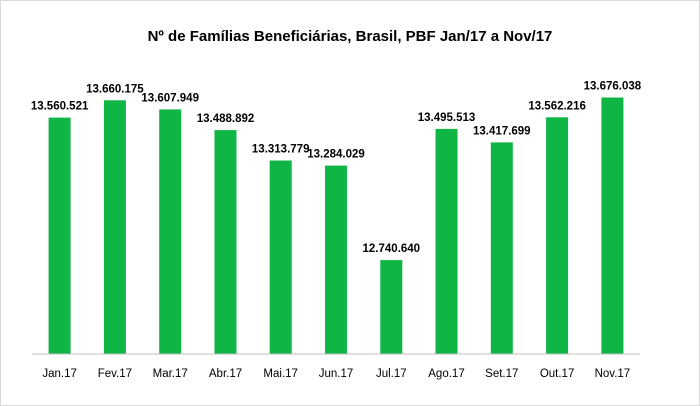  I want to click on data-label: 13.495.513, so click(447, 118).